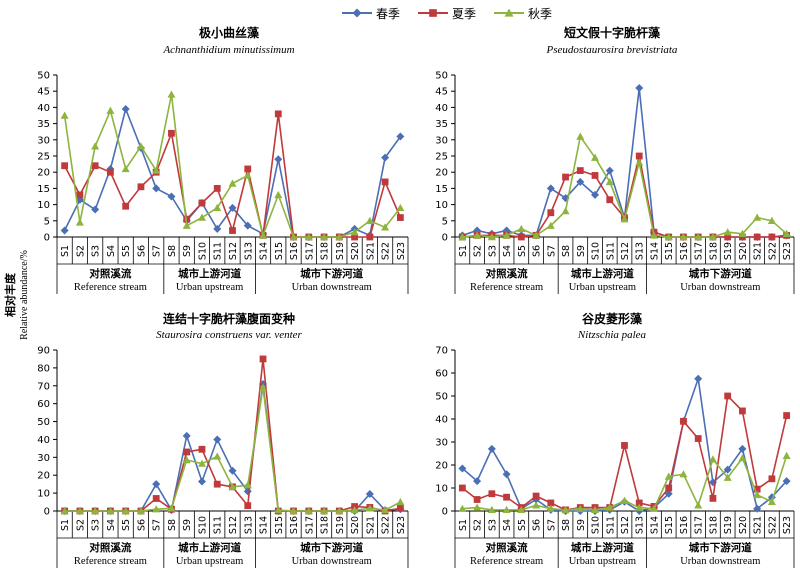 This screenshot has height=568, width=800. What do you see at coordinates (720, 561) in the screenshot?
I see `group-label-en: Urban downstream` at bounding box center [720, 561].